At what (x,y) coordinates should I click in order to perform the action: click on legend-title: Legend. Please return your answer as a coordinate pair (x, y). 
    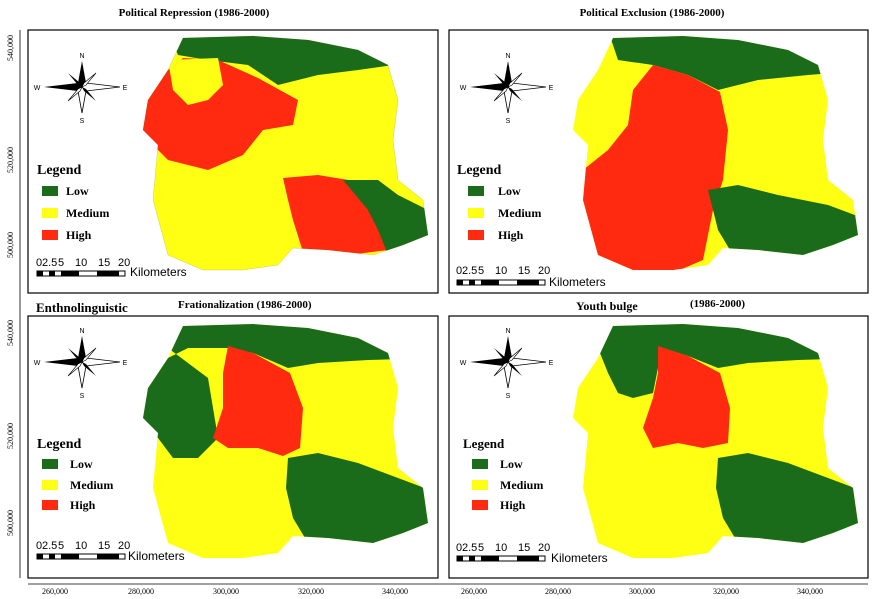
    Looking at the image, I should click on (59, 170).